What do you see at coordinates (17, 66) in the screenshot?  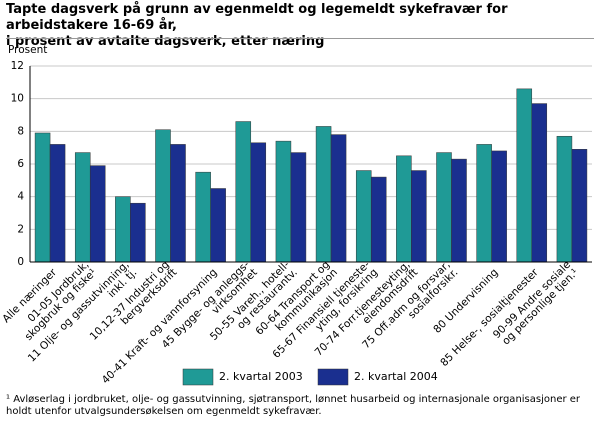 I see `y-tick-label: 12` at bounding box center [17, 66].